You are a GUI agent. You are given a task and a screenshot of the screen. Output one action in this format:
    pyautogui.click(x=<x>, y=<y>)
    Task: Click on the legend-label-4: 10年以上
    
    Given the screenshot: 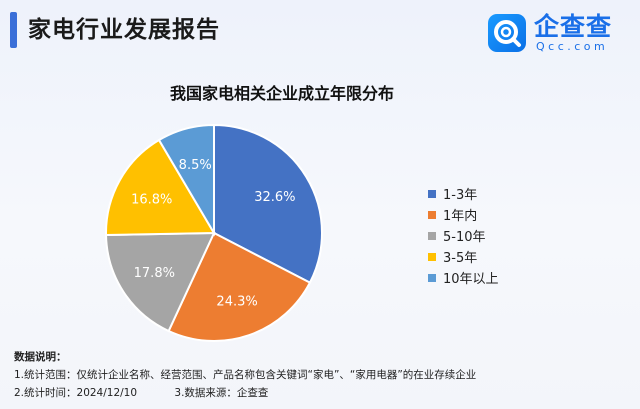 What is the action you would take?
    pyautogui.click(x=471, y=279)
    